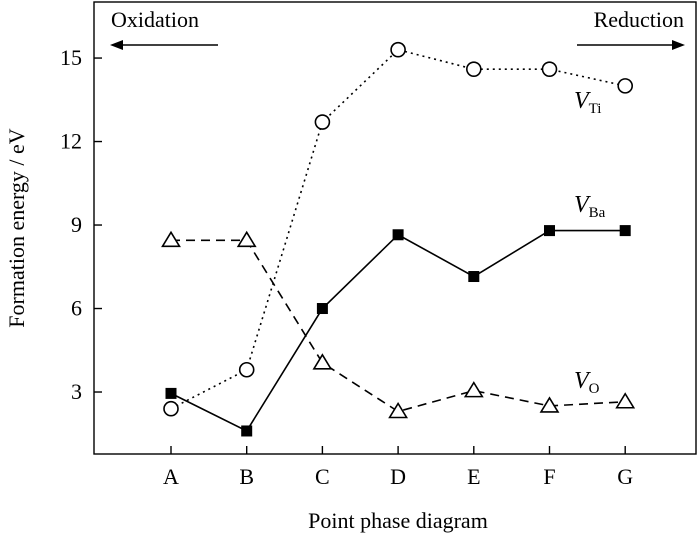 The width and height of the screenshot is (700, 536). I want to click on x-tick-label-B: B, so click(246, 476).